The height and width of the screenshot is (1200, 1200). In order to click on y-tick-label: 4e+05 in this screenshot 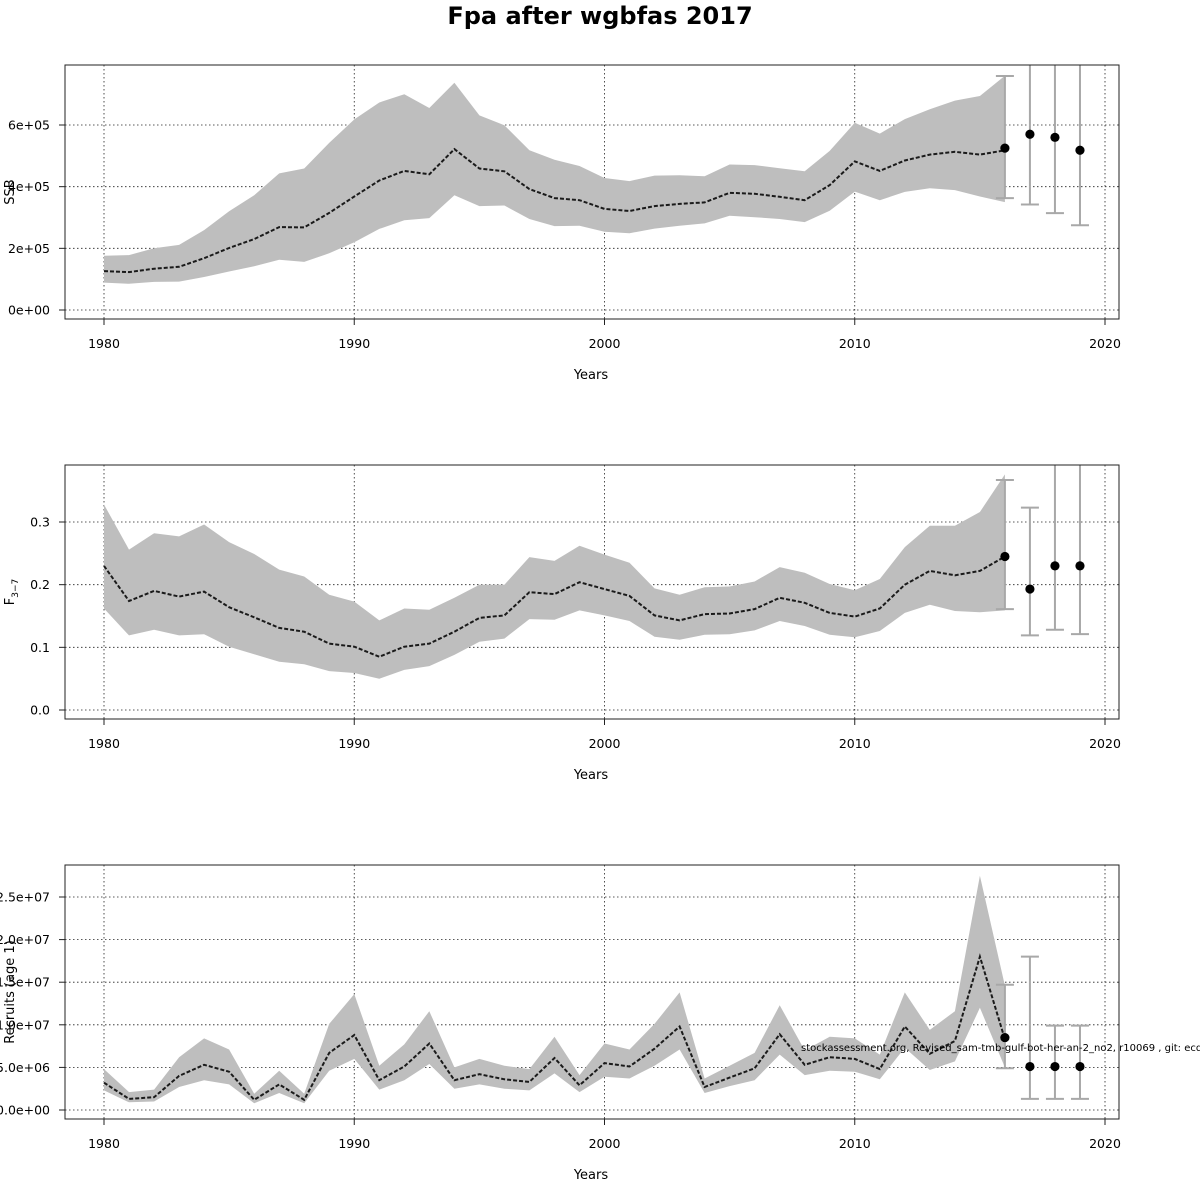, I will do `click(29, 186)`.